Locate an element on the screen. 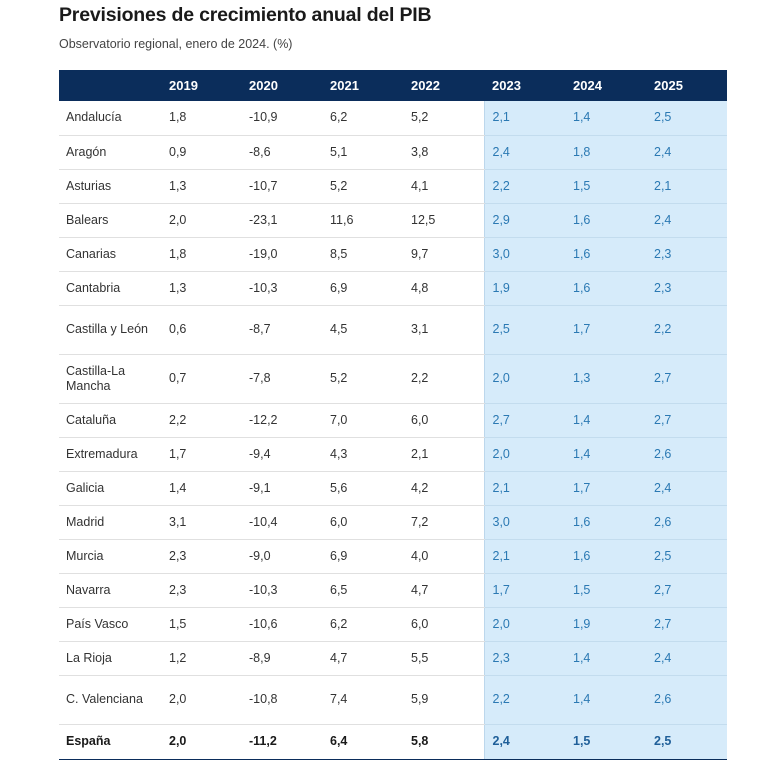  row-label: Balears is located at coordinates (110, 220).